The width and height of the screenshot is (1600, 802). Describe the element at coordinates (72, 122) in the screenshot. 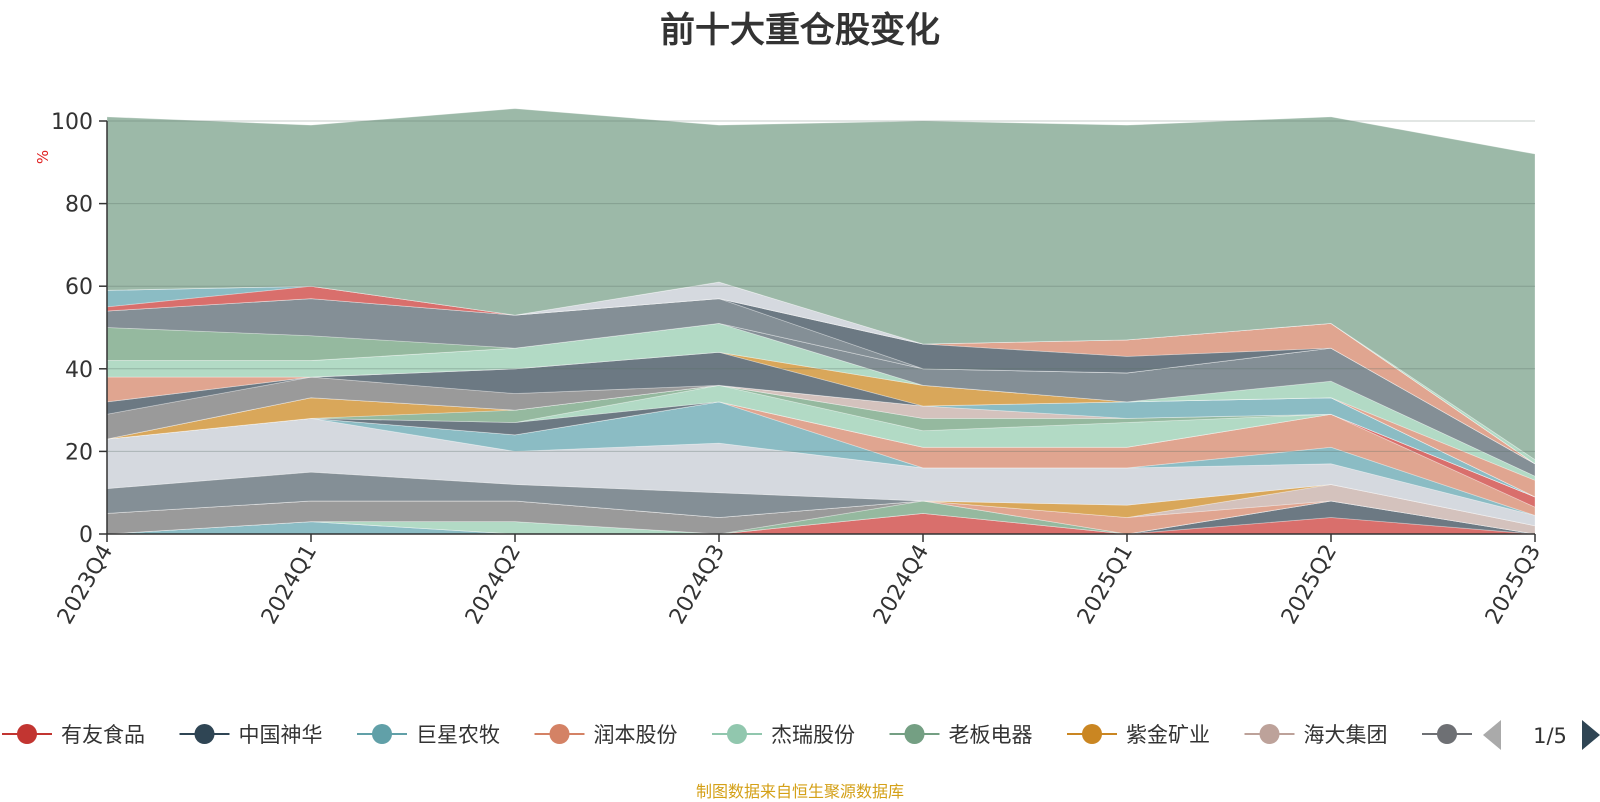

I see `y-tick-label: 100` at that location.